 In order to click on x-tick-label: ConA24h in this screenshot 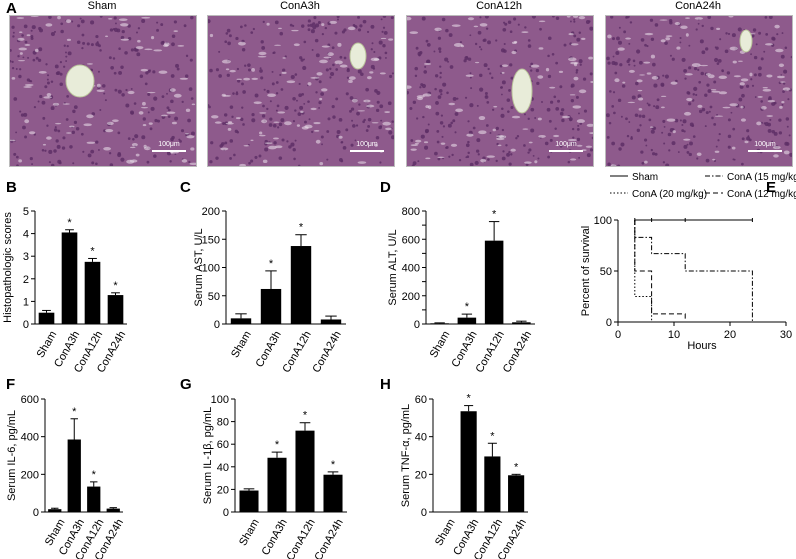, I will do `click(517, 352)`.